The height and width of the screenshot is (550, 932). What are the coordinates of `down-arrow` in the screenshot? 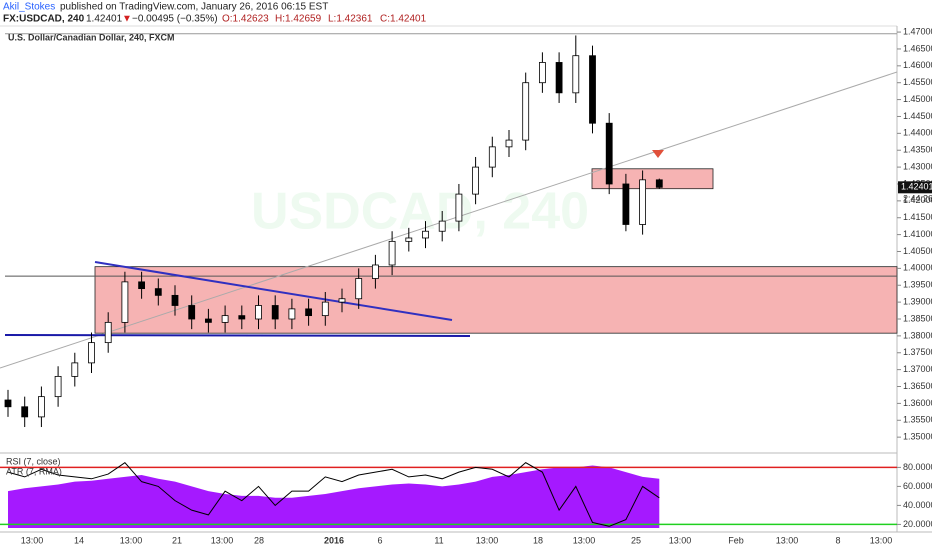 It's located at (658, 154).